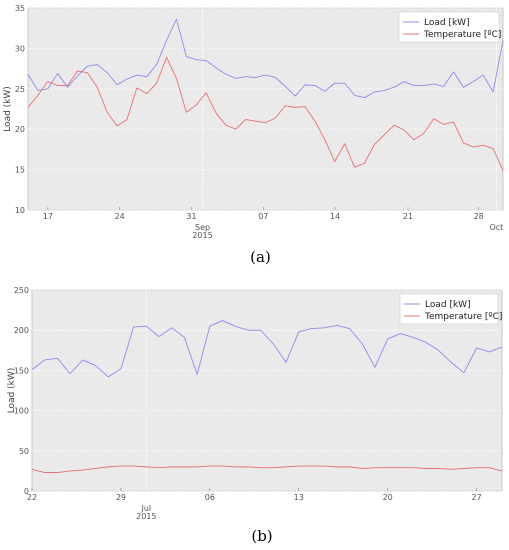 The image size is (509, 550). I want to click on x-tick-label: 06, so click(210, 497).